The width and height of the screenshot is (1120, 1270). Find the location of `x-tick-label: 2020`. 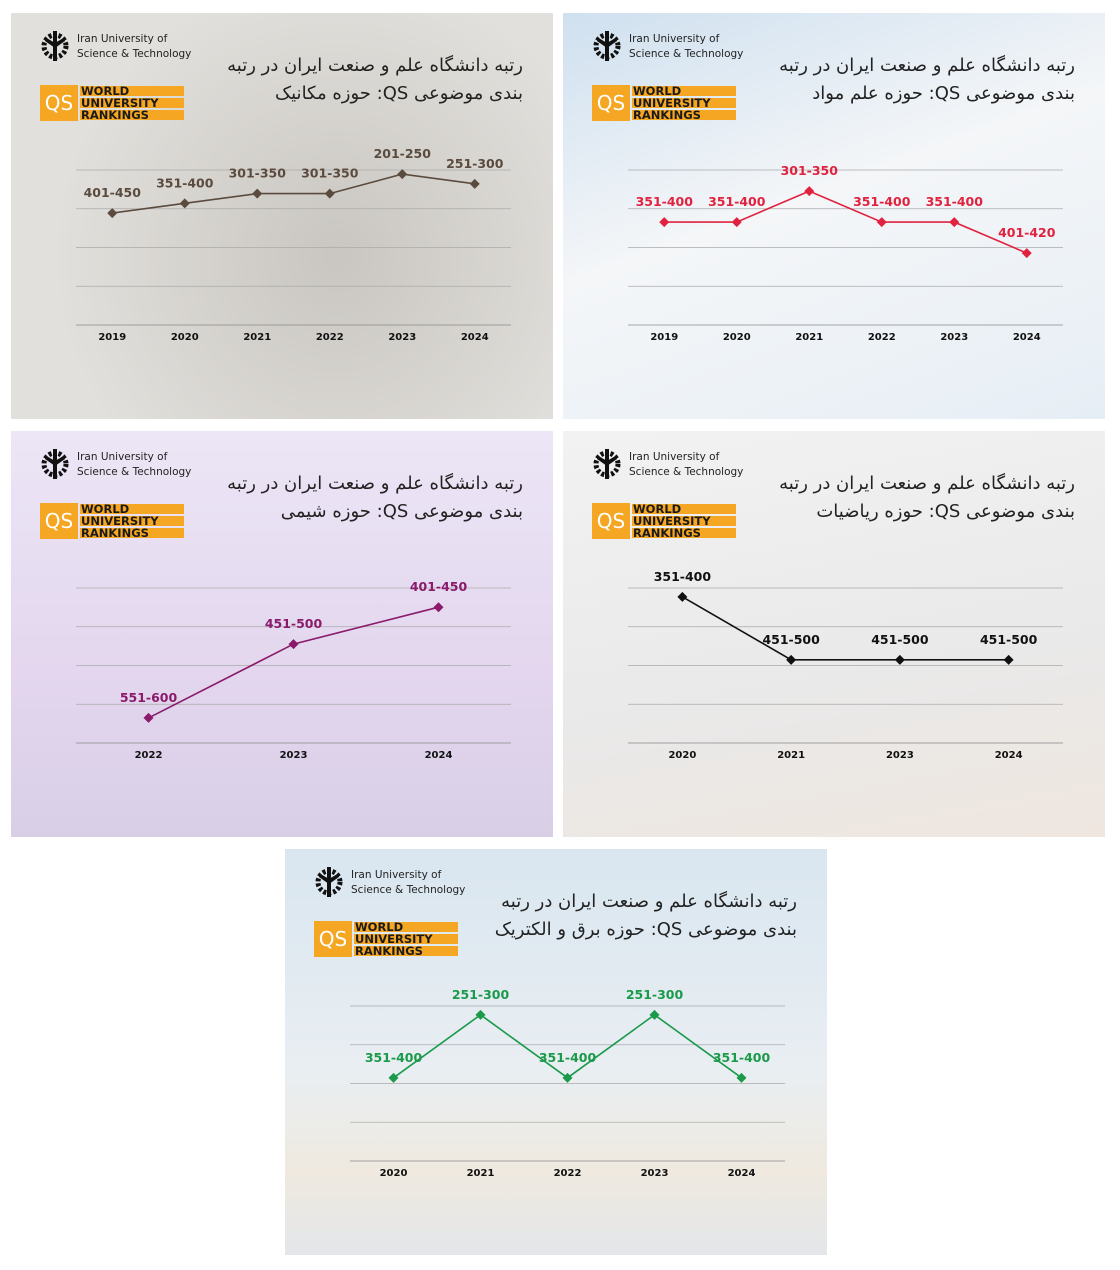

x-tick-label: 2020 is located at coordinates (394, 1173).